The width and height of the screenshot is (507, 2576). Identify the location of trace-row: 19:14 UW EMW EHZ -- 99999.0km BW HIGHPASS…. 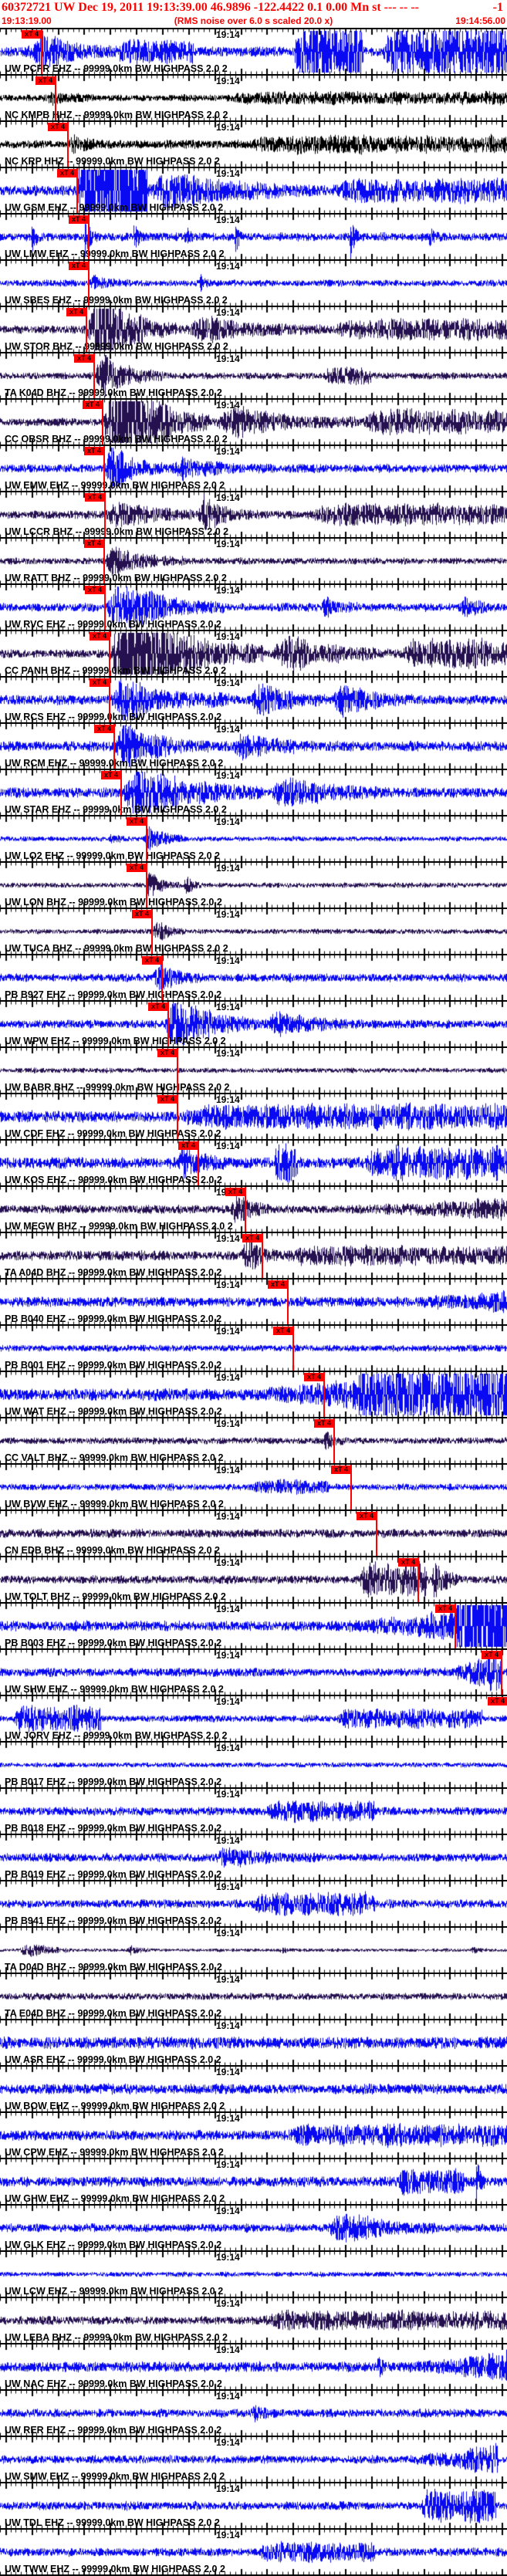
(253, 468).